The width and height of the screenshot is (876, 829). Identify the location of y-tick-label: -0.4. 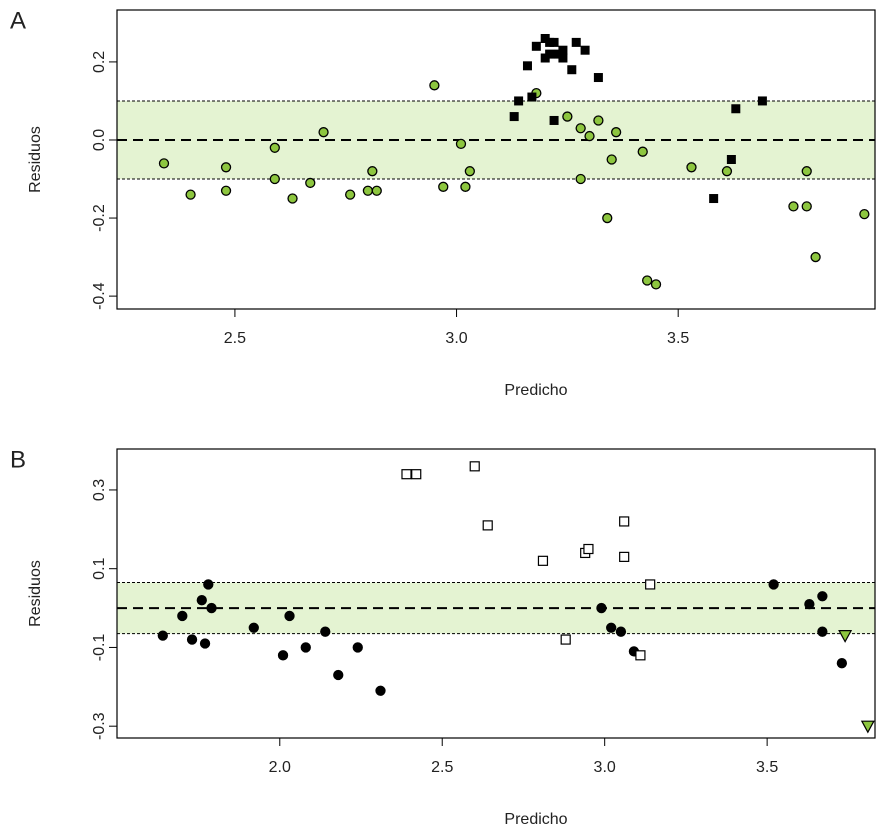
(99, 296).